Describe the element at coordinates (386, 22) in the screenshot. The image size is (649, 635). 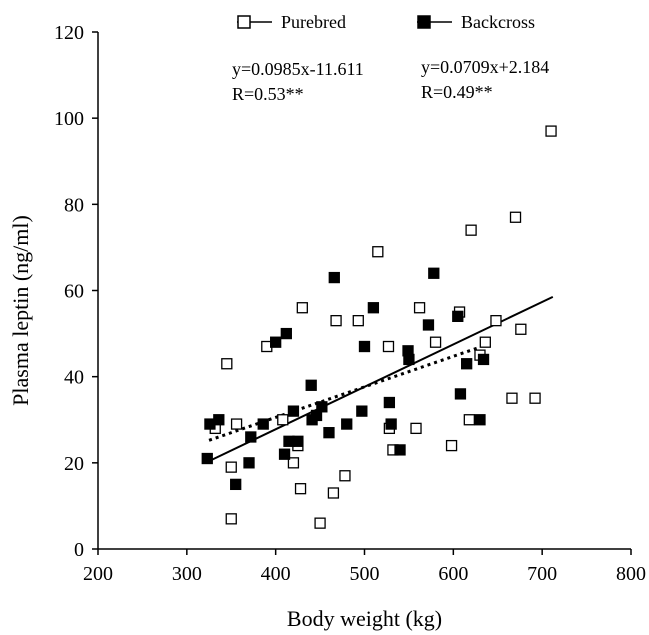
I see `legend: Purebred Backcross` at that location.